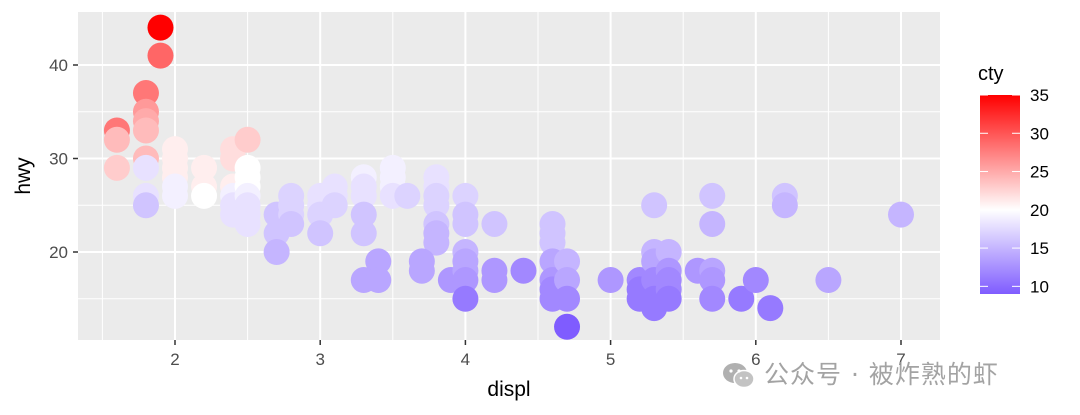  I want to click on x-tick-label: 2, so click(174, 359).